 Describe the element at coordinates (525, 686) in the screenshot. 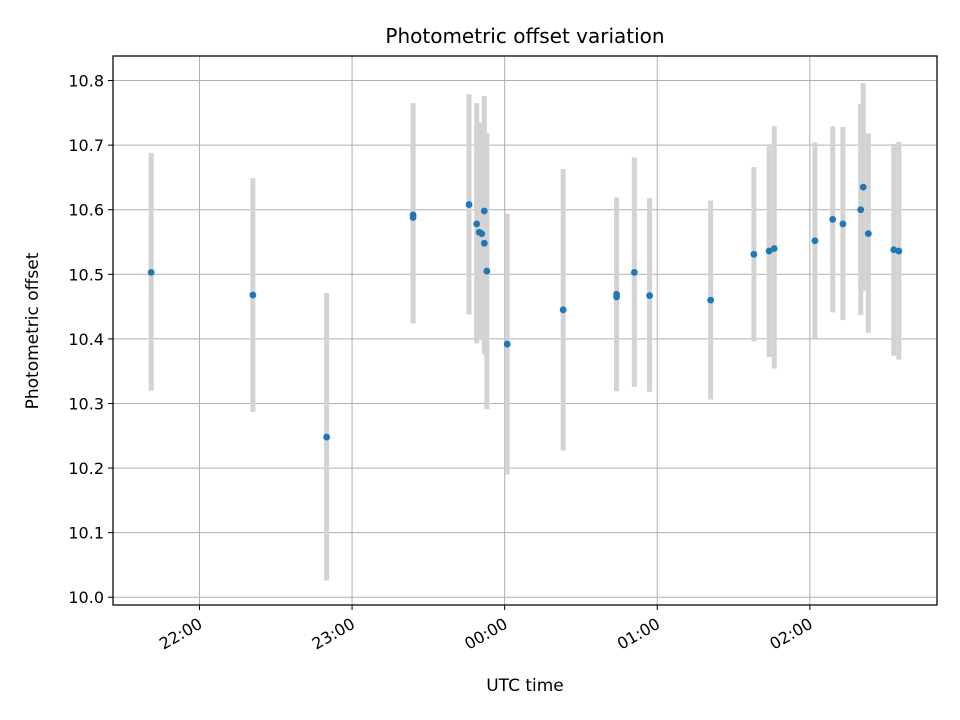

I see `x-axis-label: UTC time` at that location.